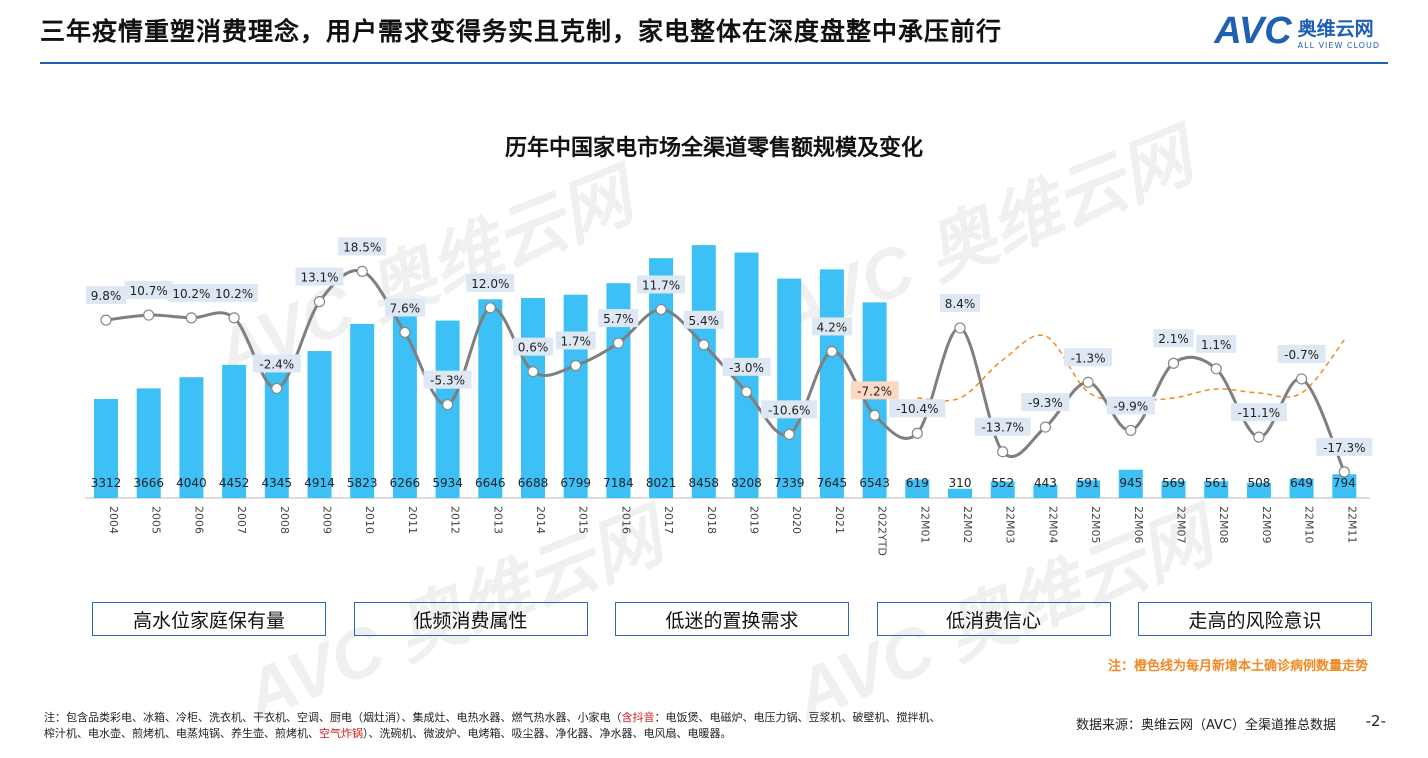 The height and width of the screenshot is (758, 1428). Describe the element at coordinates (412, 520) in the screenshot. I see `x-tick-label: 2011` at that location.